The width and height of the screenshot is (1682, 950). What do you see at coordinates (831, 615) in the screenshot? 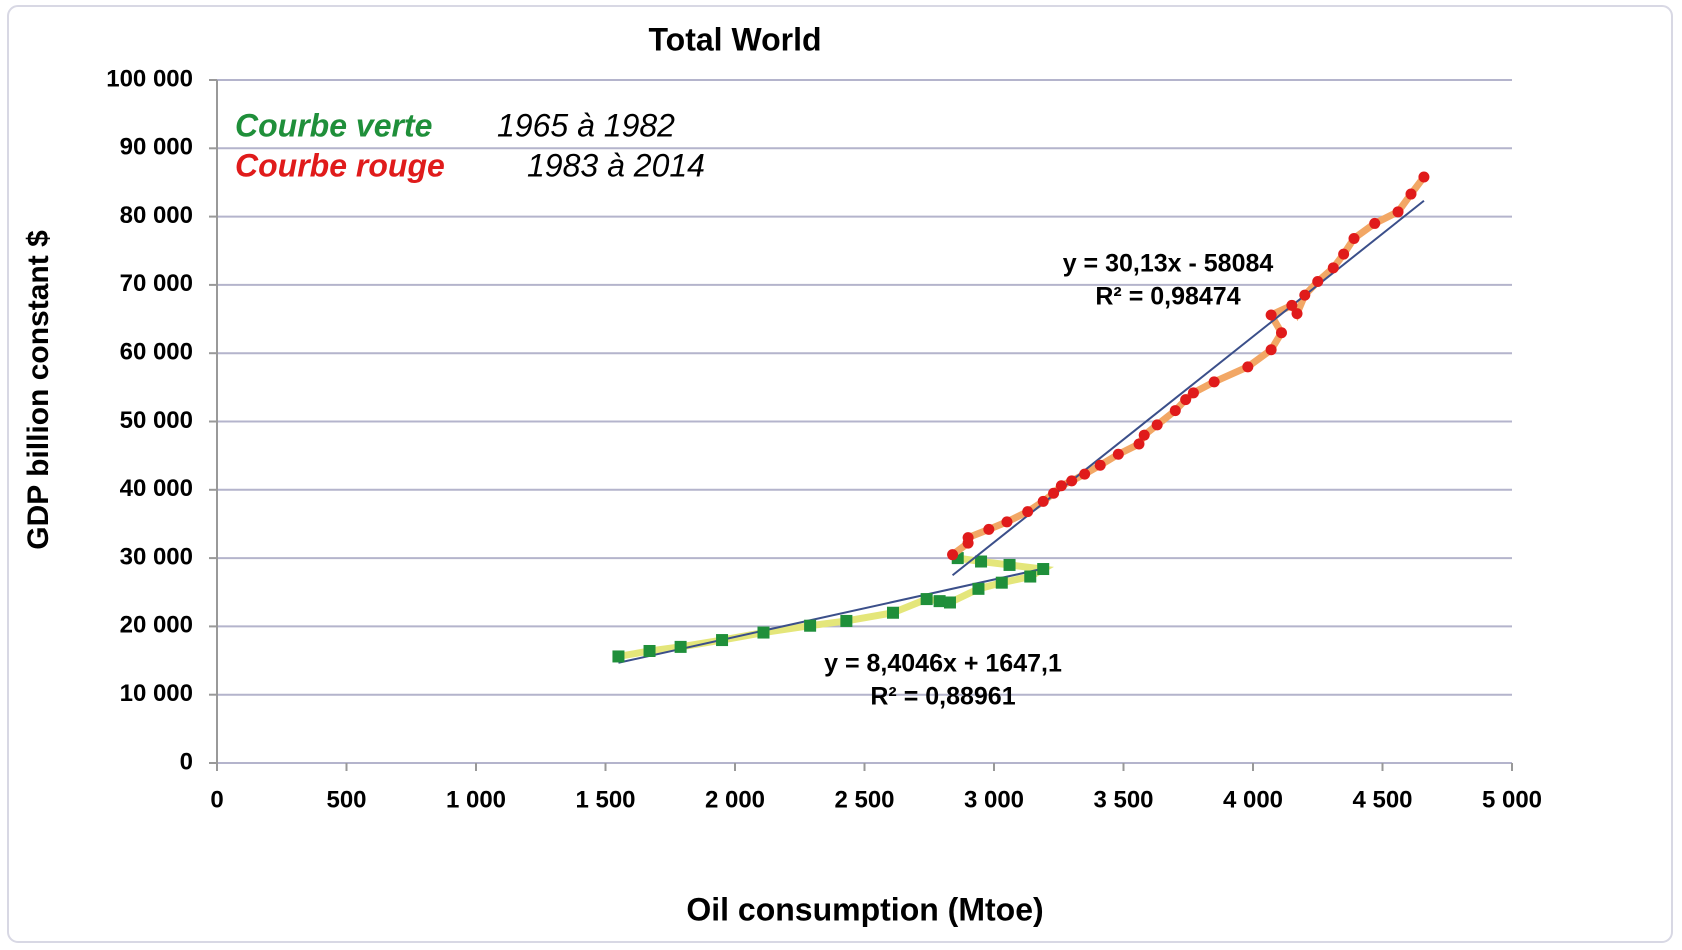
I see `trendline` at bounding box center [831, 615].